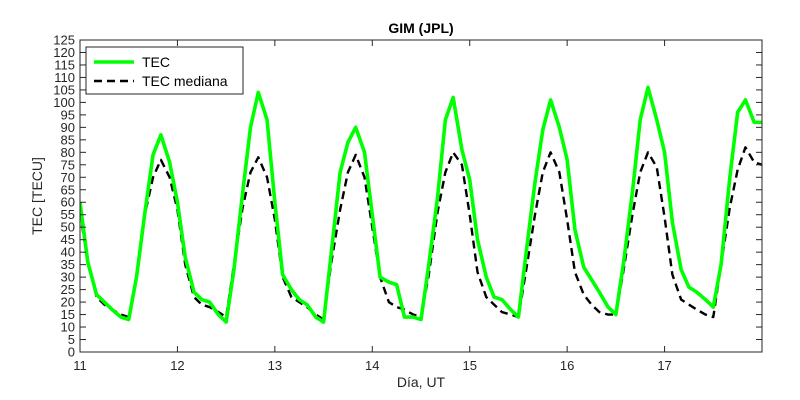 The height and width of the screenshot is (400, 800). Describe the element at coordinates (80, 365) in the screenshot. I see `x-tick-label: 11` at that location.